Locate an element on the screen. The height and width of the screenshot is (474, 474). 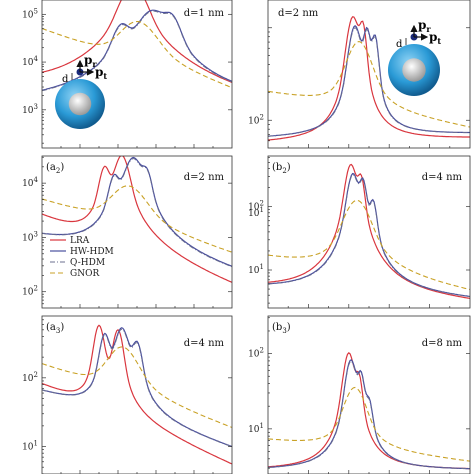
legend-label: HW-HDM is located at coordinates (92, 252).